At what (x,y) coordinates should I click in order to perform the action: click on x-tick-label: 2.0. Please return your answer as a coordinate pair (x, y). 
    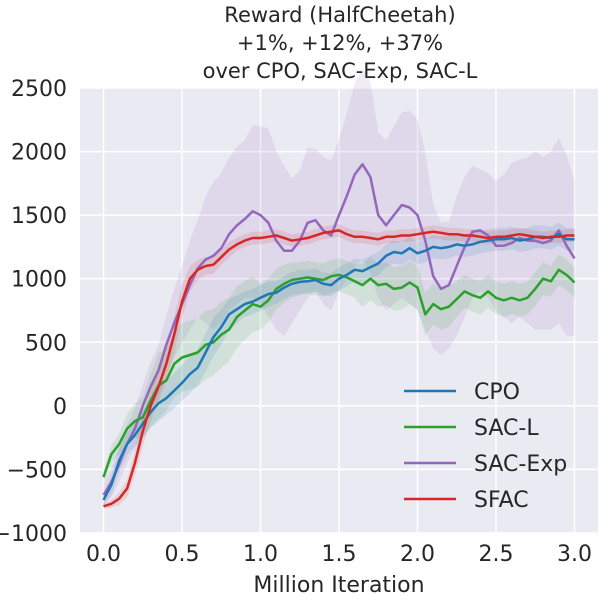
    Looking at the image, I should click on (417, 554).